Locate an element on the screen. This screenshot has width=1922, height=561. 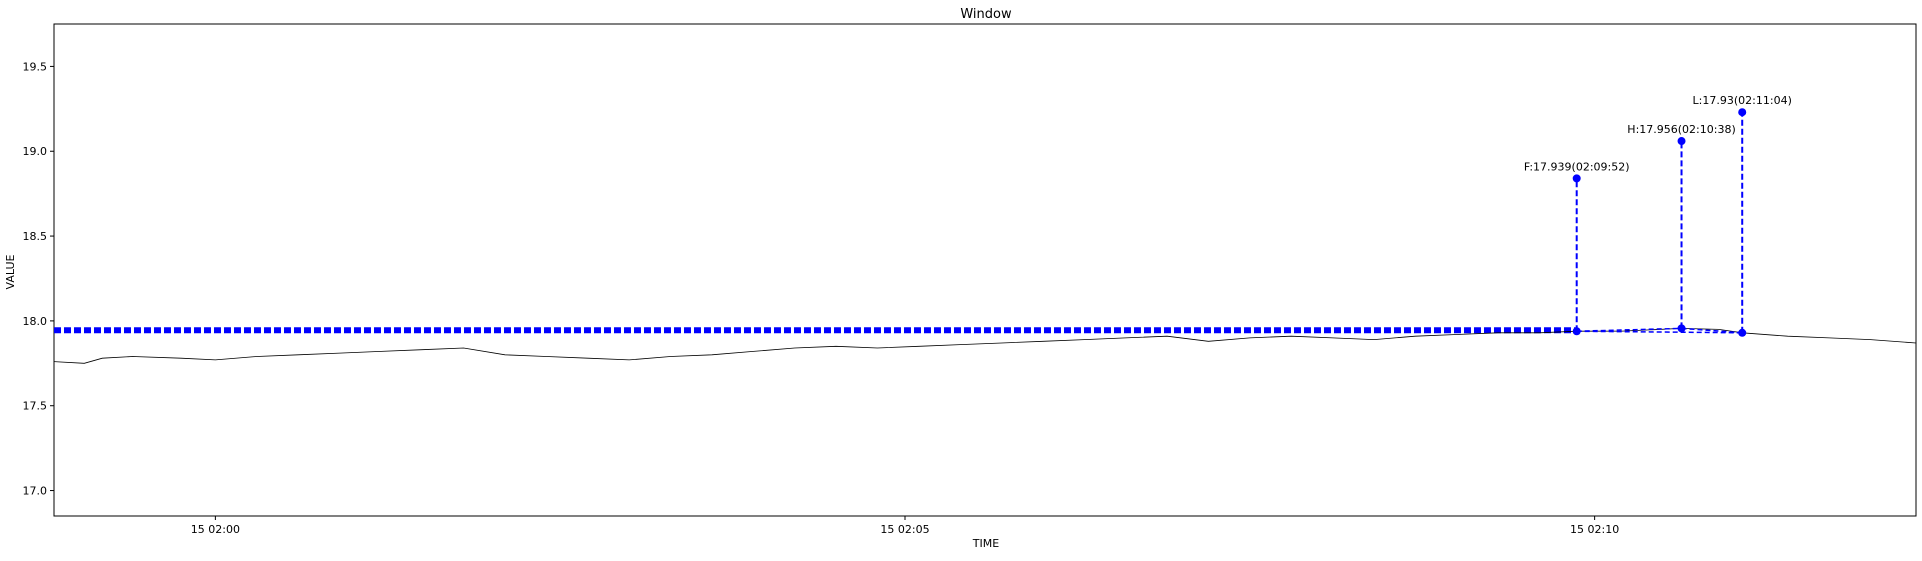
marker-label: F:17.939(02:09:52) is located at coordinates (1577, 166).